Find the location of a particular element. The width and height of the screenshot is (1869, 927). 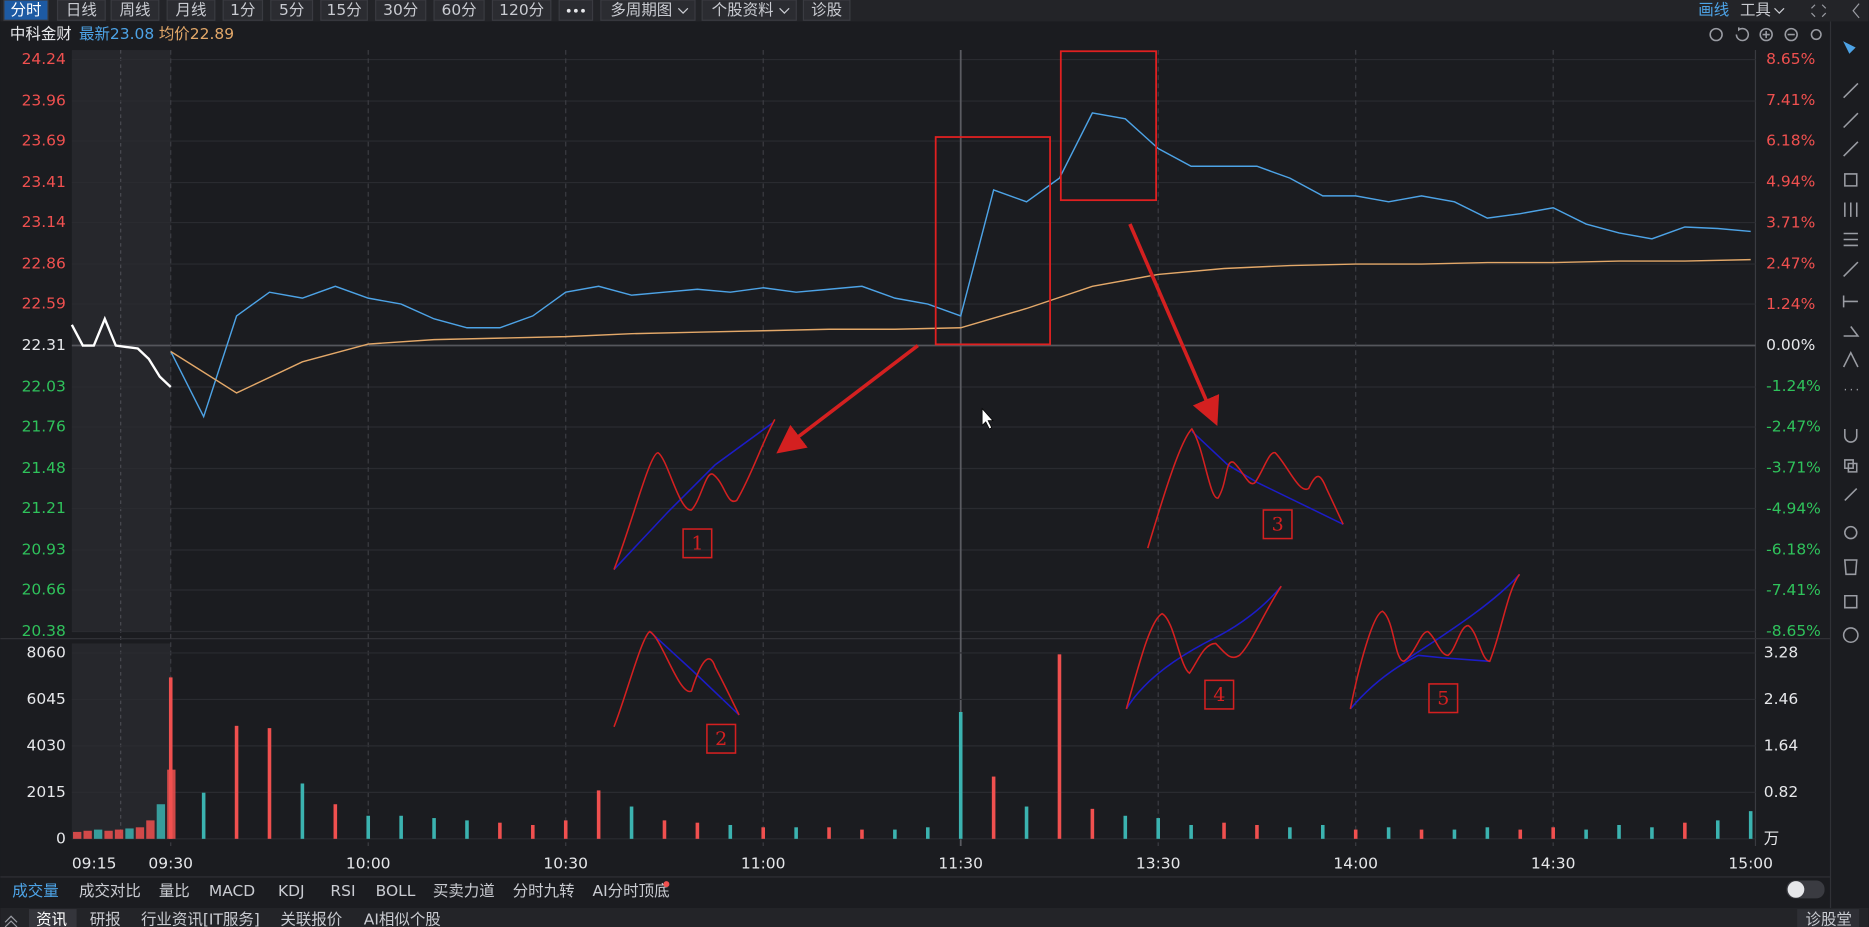

tab-label: 日线 is located at coordinates (81, 10).